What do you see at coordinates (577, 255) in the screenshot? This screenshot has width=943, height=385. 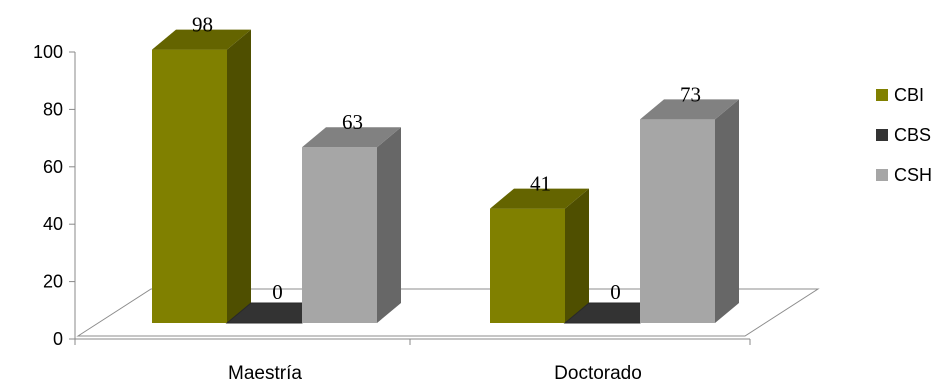 I see `bar-side-cbi-doctorado` at bounding box center [577, 255].